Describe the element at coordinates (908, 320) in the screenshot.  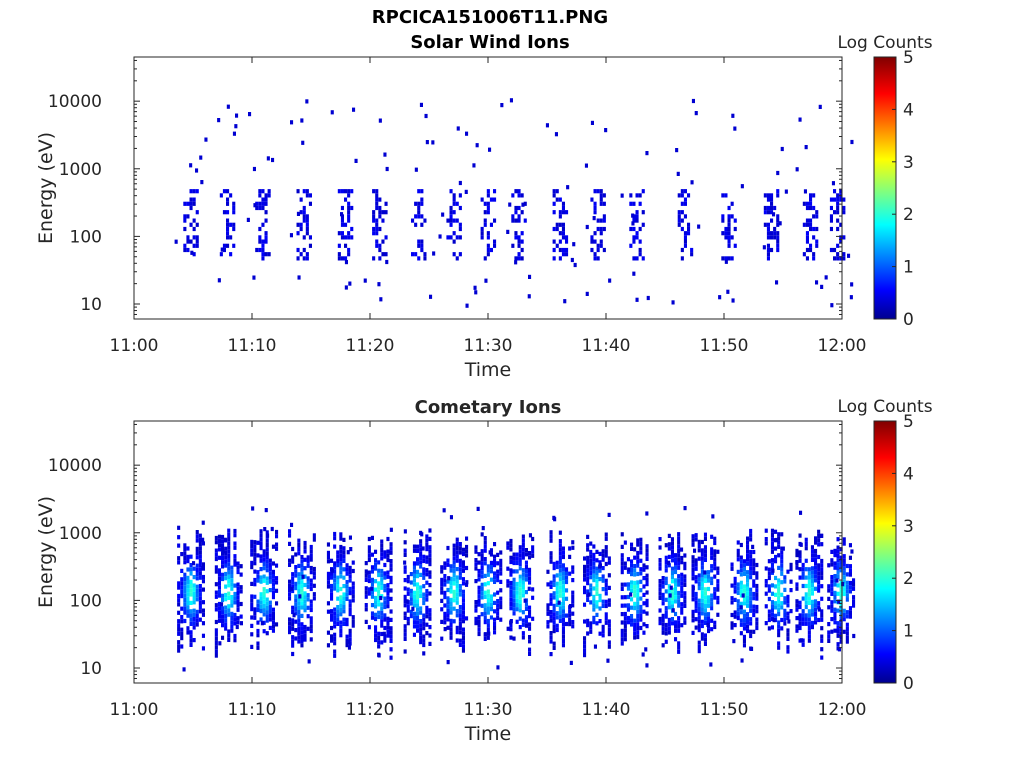
I see `panel1-colorbar-tick-label: 0` at that location.